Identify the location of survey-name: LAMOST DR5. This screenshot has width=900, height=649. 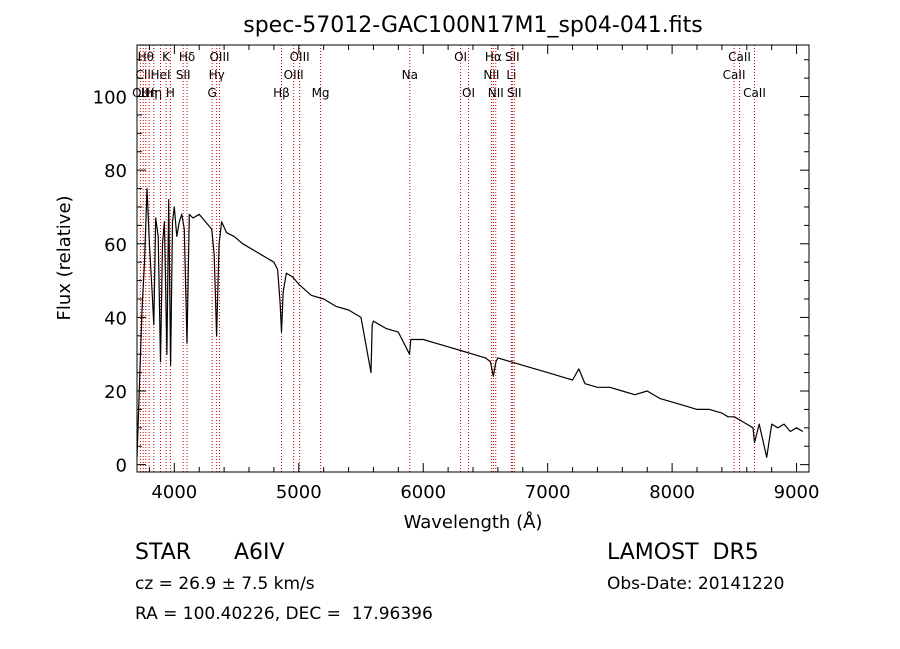
(683, 552).